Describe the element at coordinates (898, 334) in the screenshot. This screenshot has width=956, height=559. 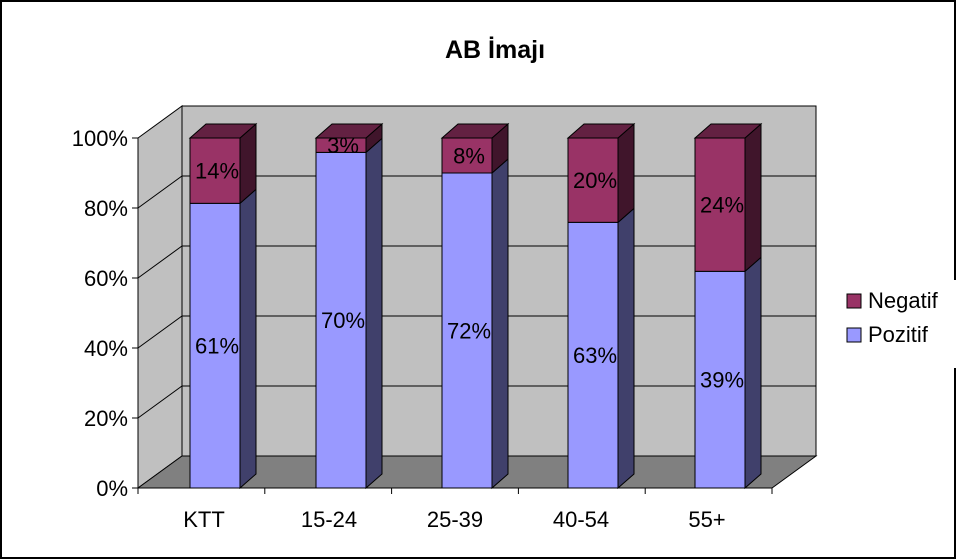
I see `legend-label: Pozitif` at that location.